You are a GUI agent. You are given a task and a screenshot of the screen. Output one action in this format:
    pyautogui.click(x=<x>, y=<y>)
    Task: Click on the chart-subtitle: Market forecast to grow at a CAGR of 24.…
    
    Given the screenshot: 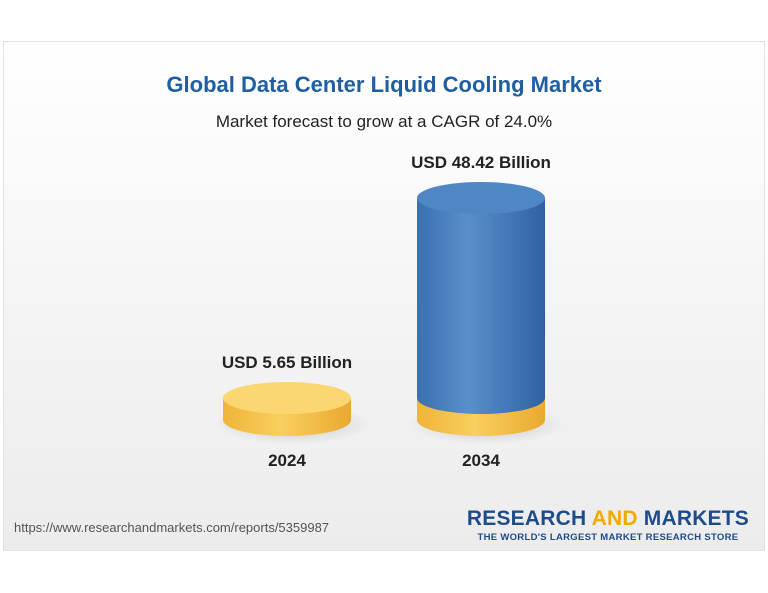 What is the action you would take?
    pyautogui.click(x=384, y=121)
    